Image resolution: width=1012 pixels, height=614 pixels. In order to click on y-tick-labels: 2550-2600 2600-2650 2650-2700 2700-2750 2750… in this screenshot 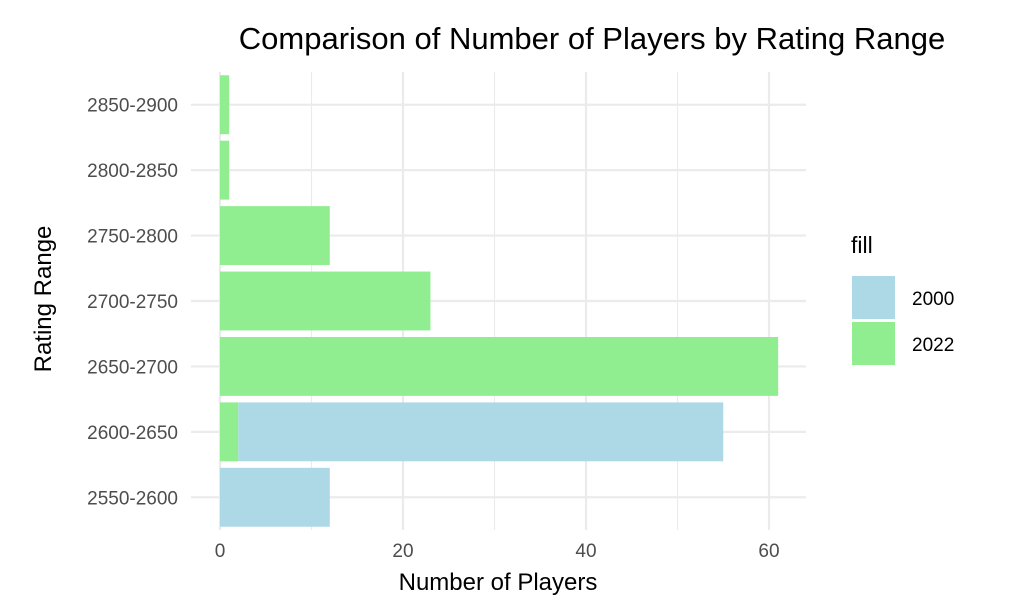, I will do `click(132, 303)`.